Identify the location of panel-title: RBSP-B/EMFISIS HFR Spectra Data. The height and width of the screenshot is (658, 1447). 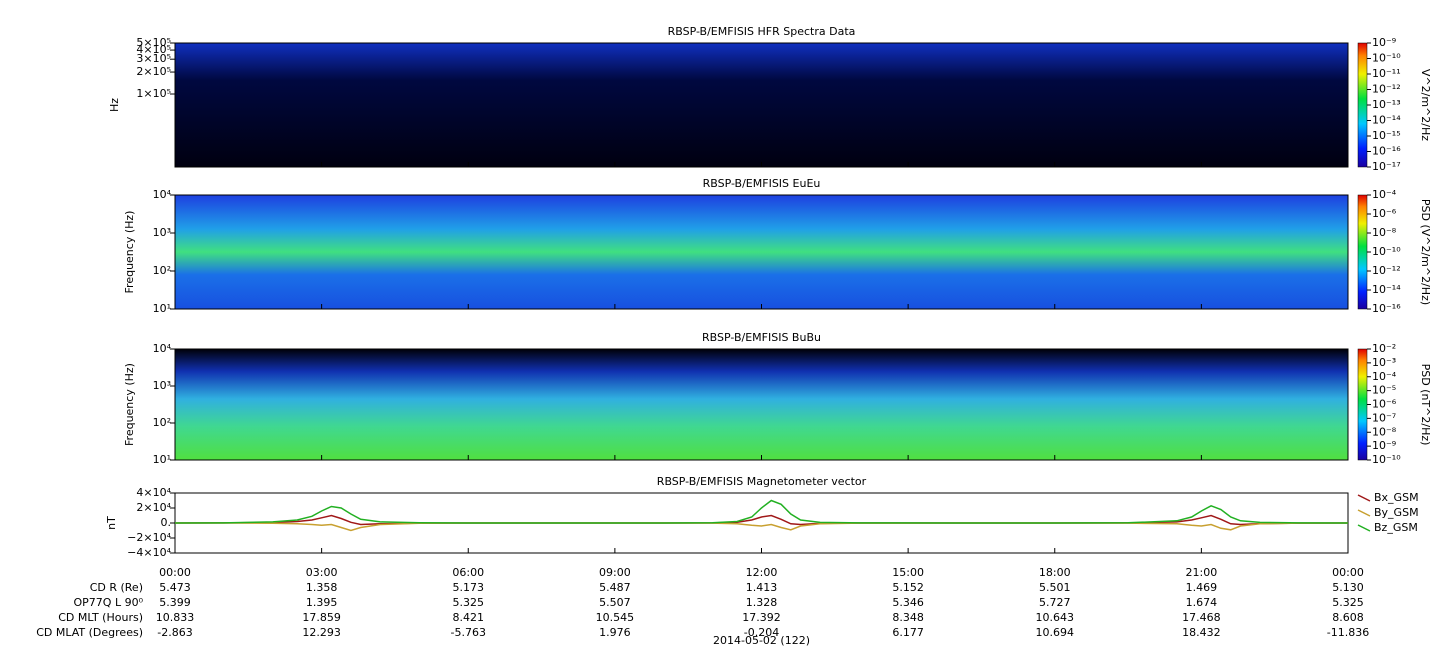
(762, 31).